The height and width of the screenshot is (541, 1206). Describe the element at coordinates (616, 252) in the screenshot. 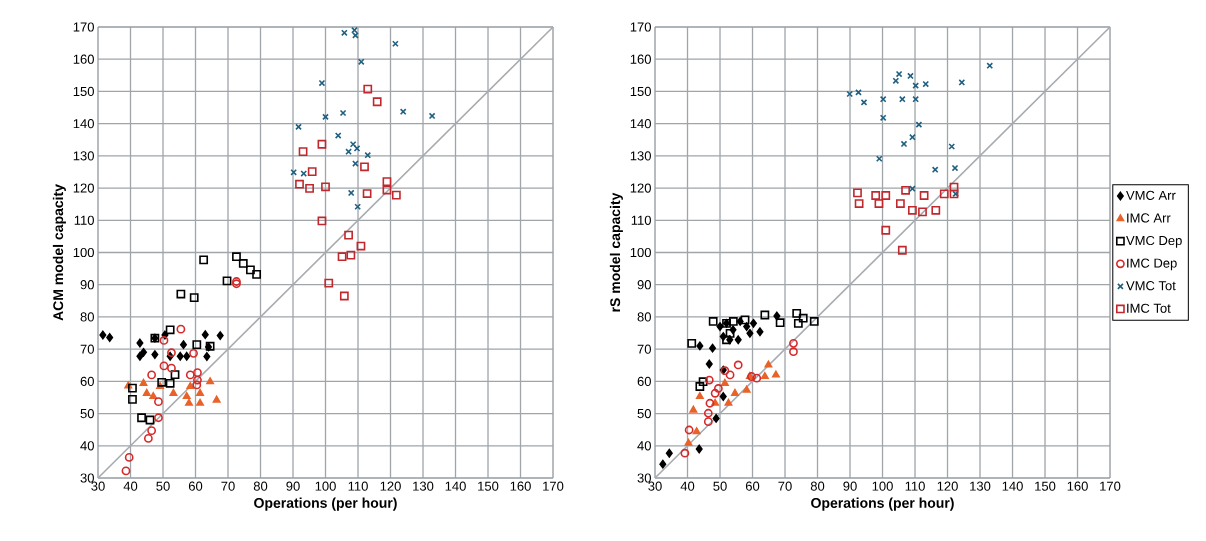

I see `y-axis-title: rS model capacity` at that location.